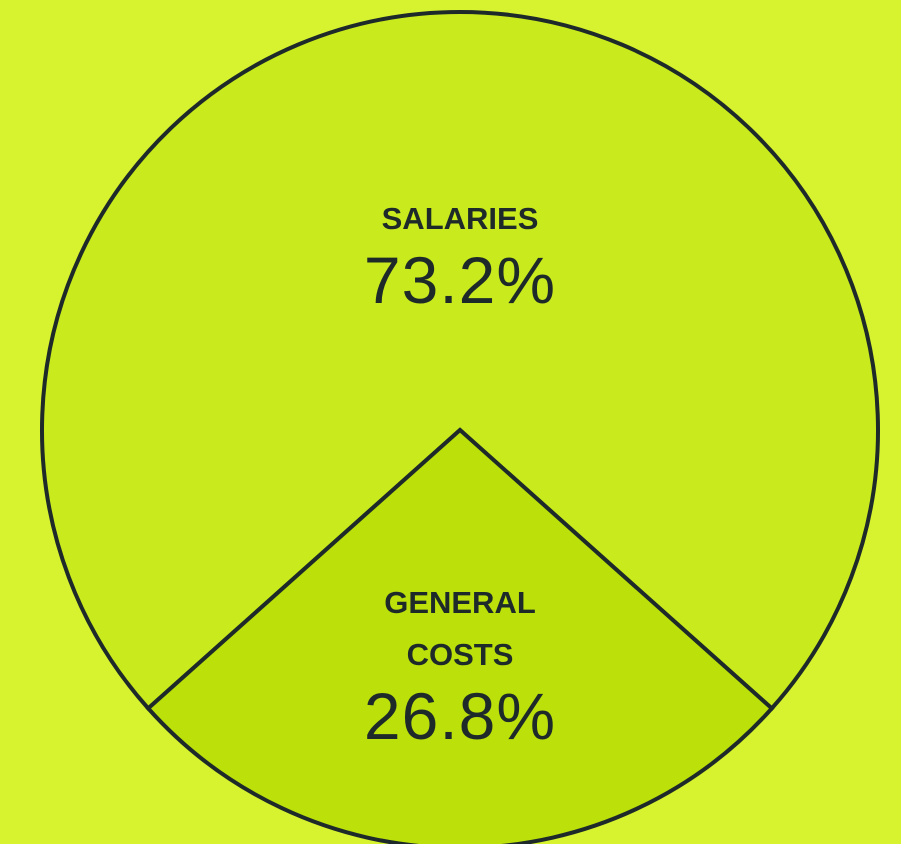  I want to click on slice-label: GENERAL COSTS 26.8%, so click(460, 664).